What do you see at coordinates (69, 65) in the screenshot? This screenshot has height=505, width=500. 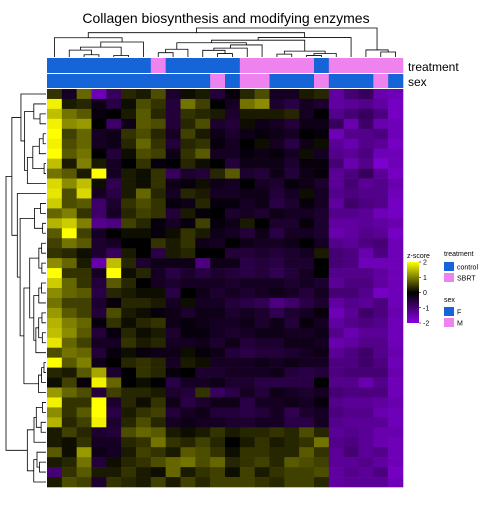 I see `treatment-annotation-cell` at bounding box center [69, 65].